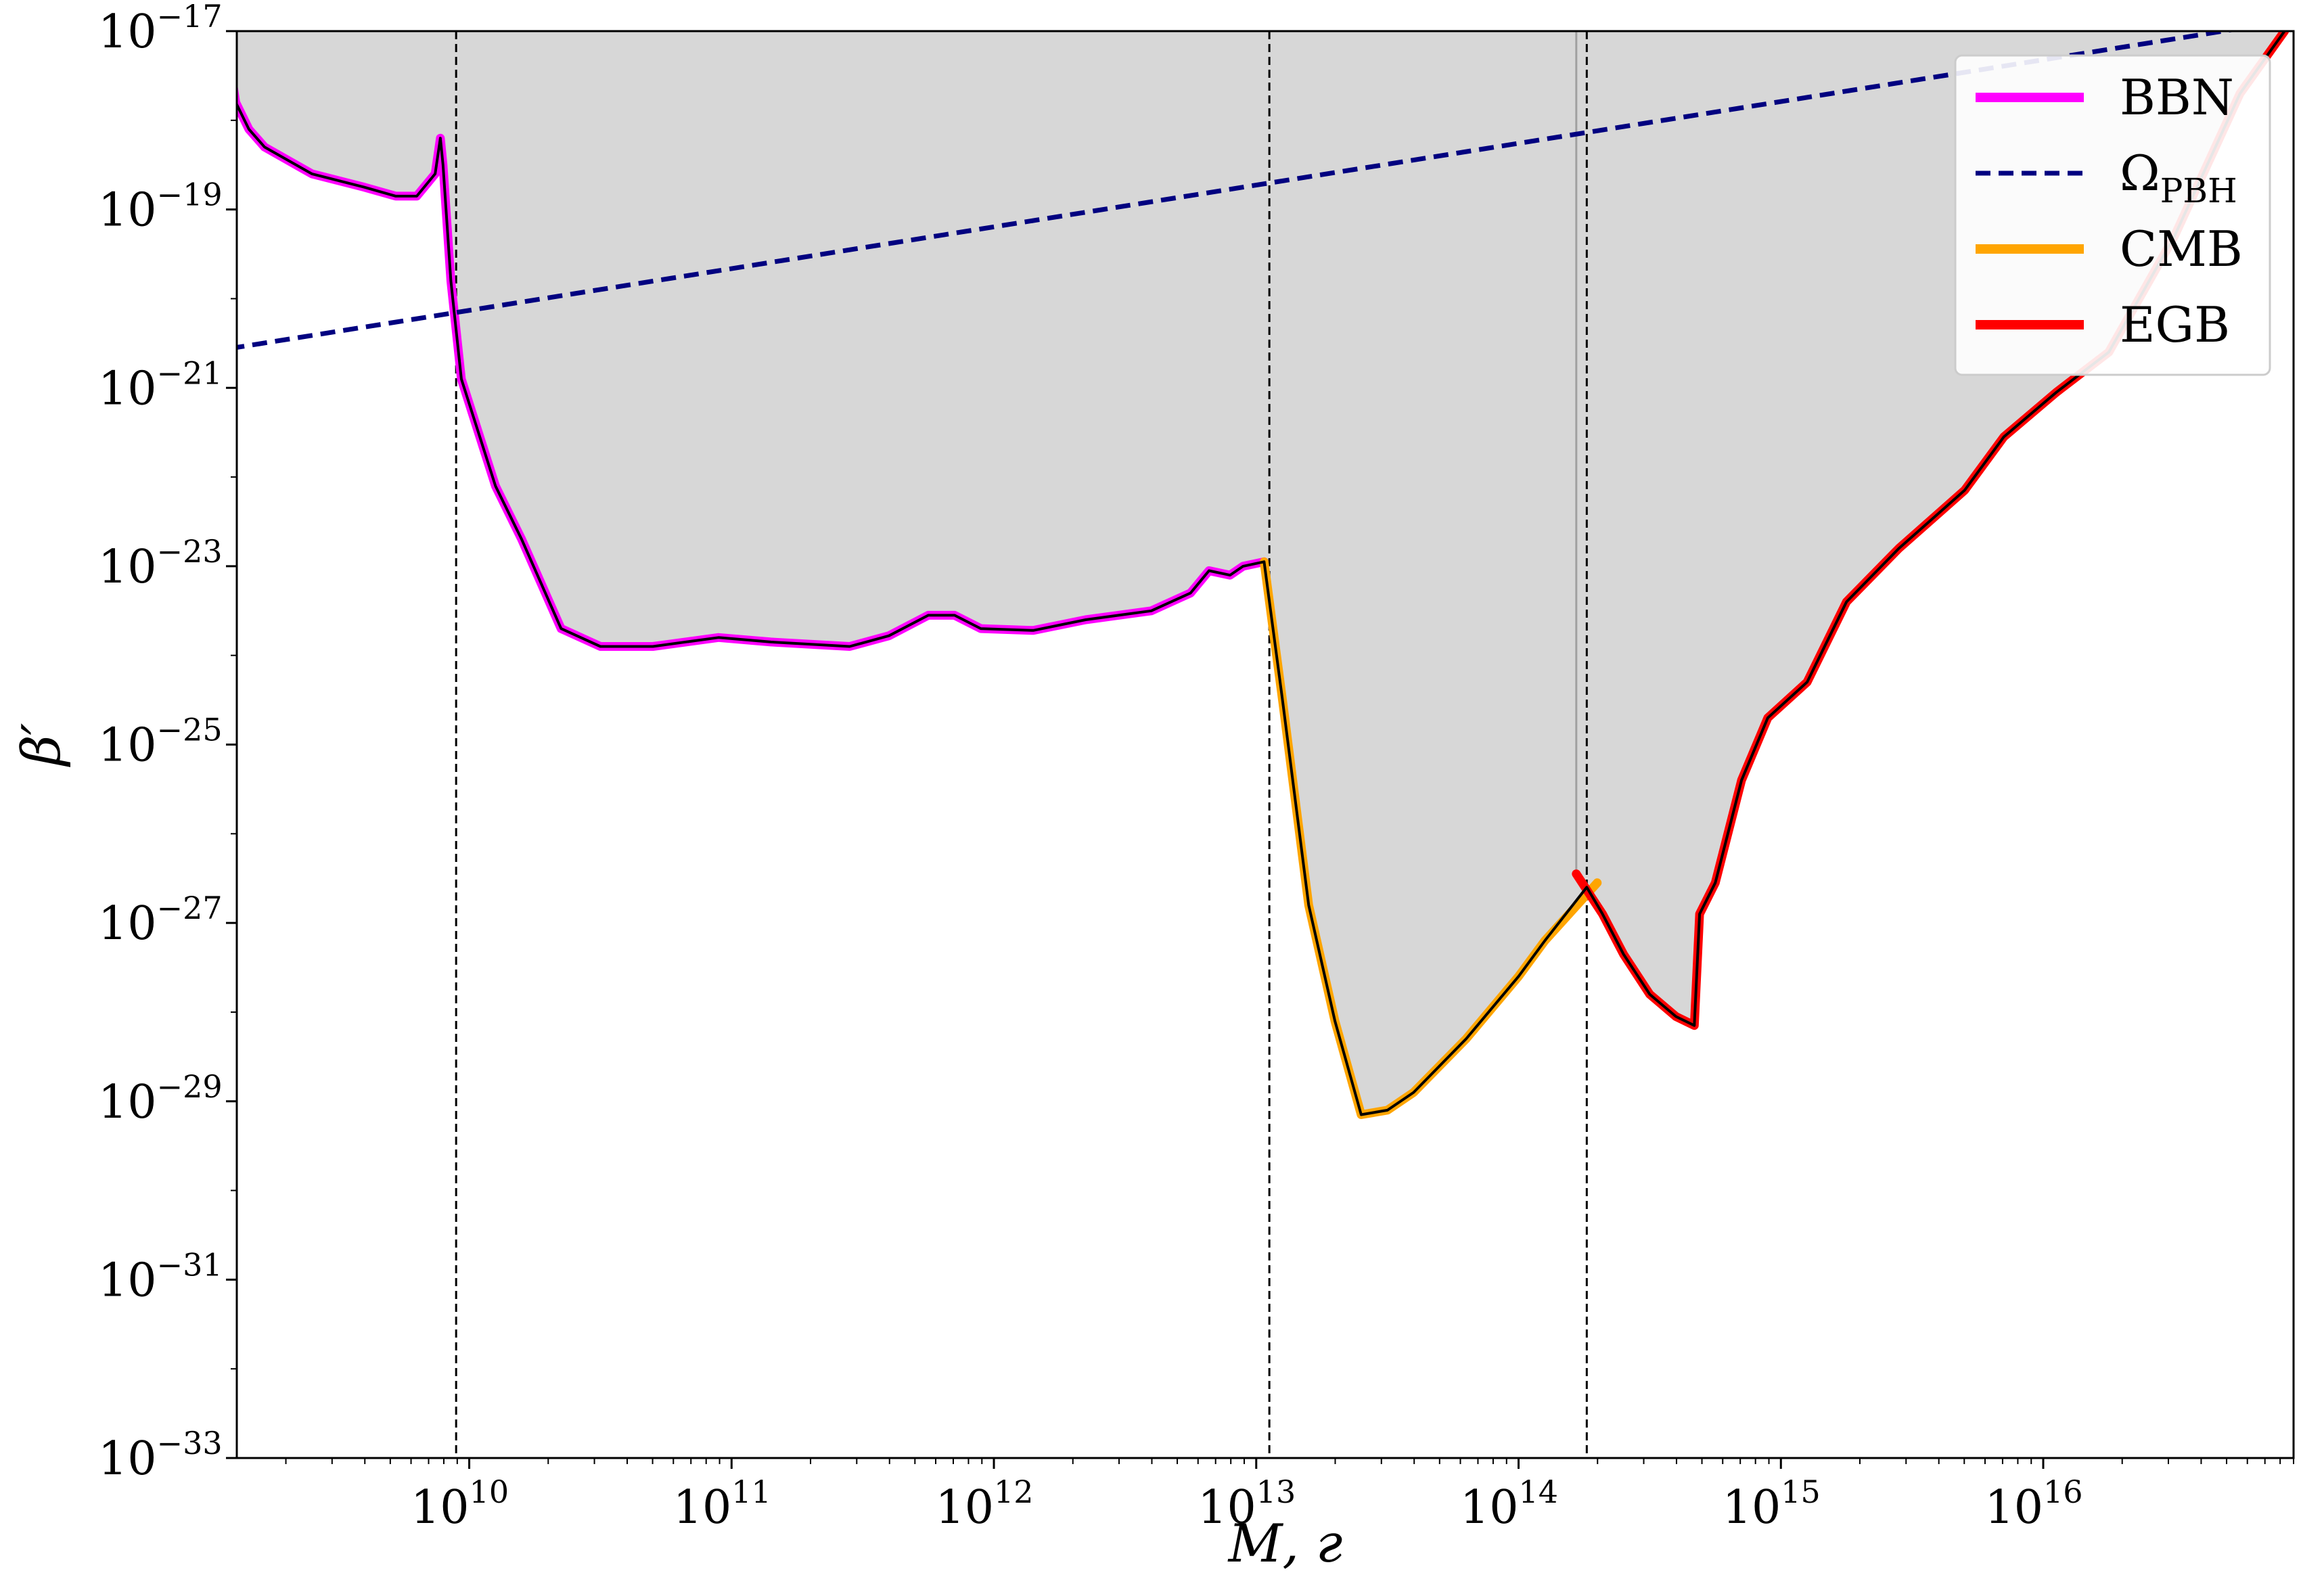 Image resolution: width=2324 pixels, height=1571 pixels. I want to click on x-tick-label: 1013, so click(1247, 1504).